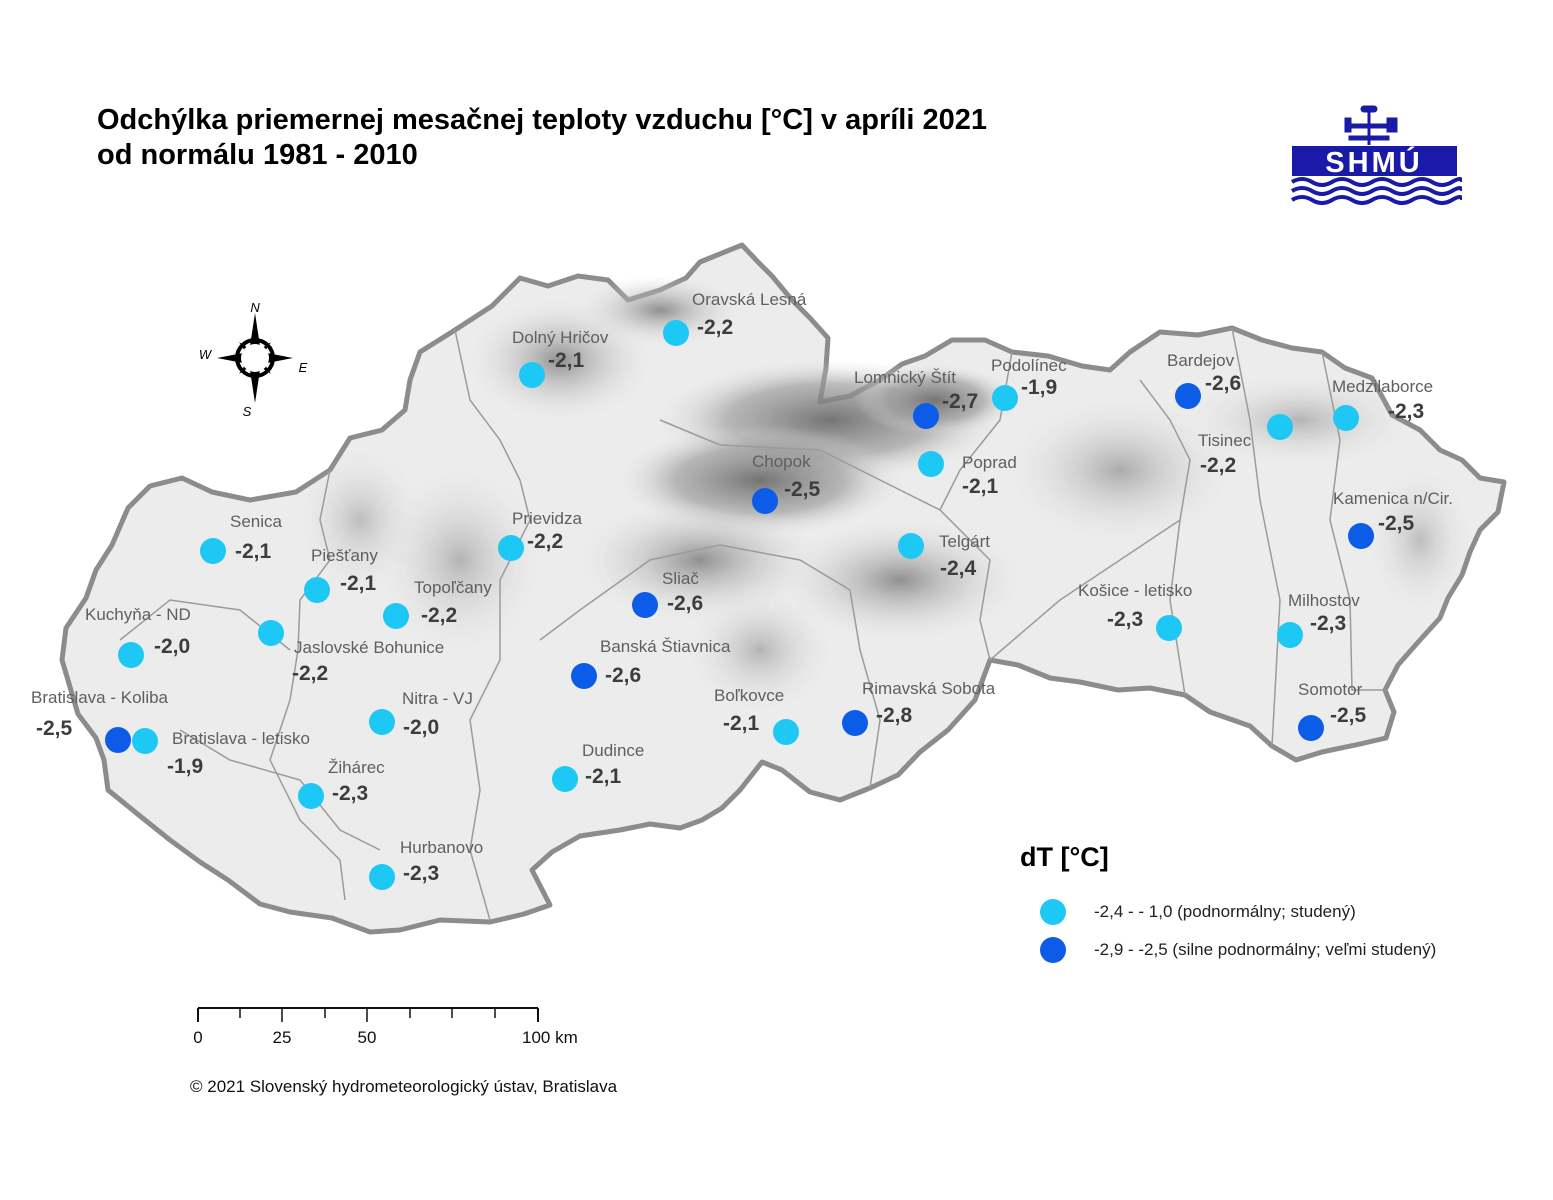  Describe the element at coordinates (560, 358) in the screenshot. I see `station-1: Dolný Hričov -2,1` at that location.